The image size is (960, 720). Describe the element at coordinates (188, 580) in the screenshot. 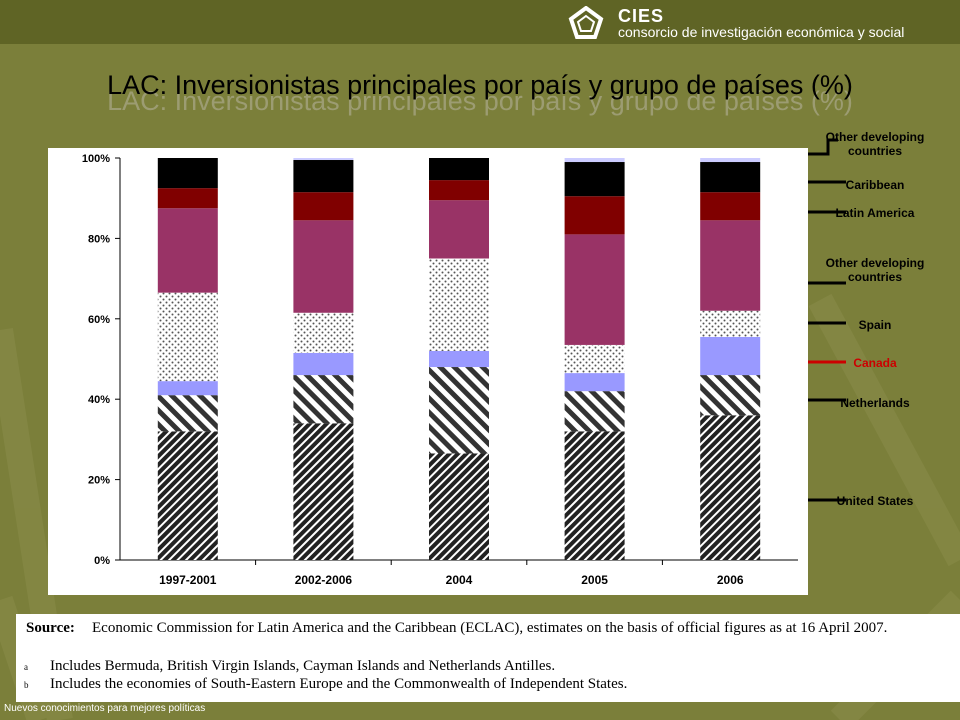

I see `x-tick-label: 1997-2001` at that location.